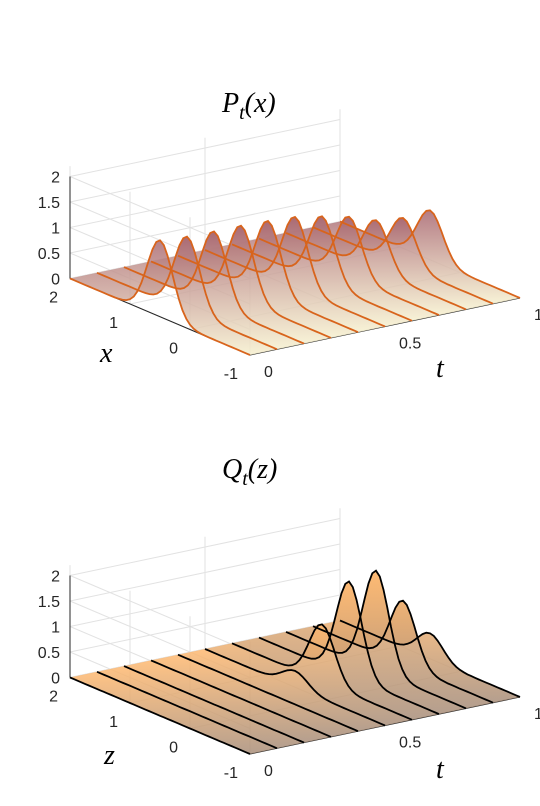 The image size is (540, 806). I want to click on title-q-sub: t, so click(245, 479).